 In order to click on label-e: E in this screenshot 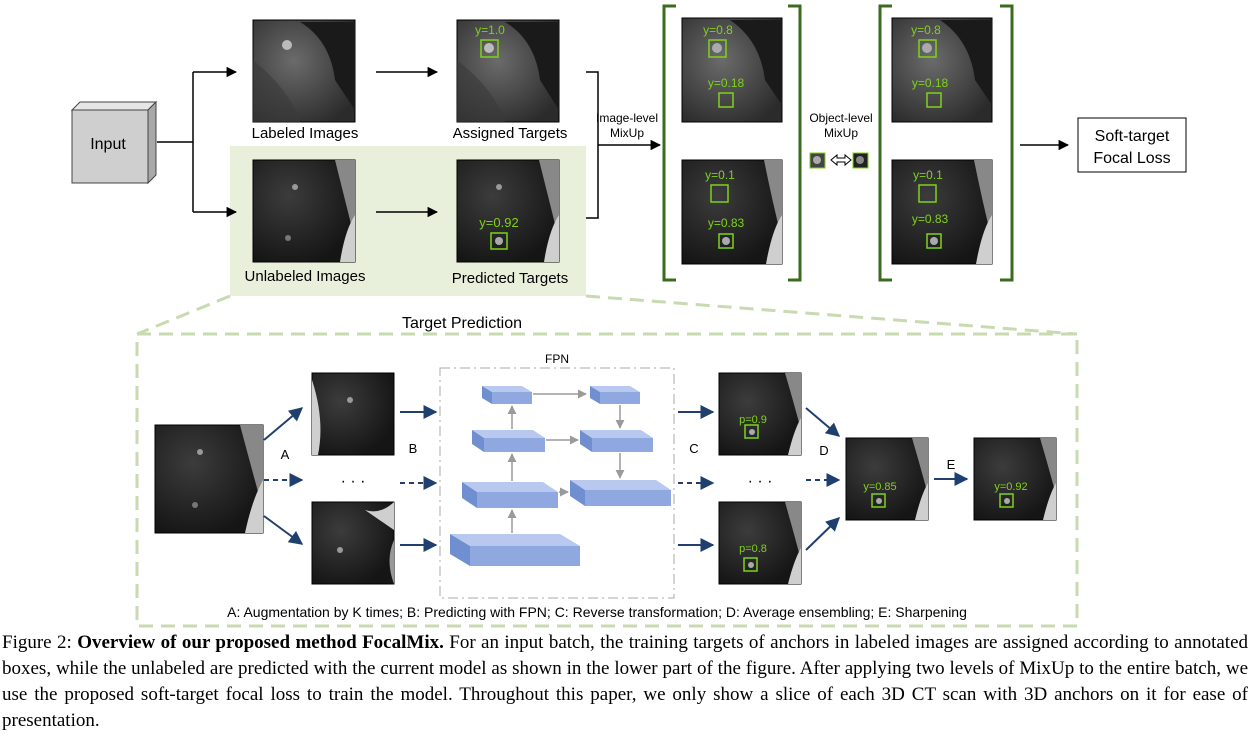, I will do `click(951, 464)`.